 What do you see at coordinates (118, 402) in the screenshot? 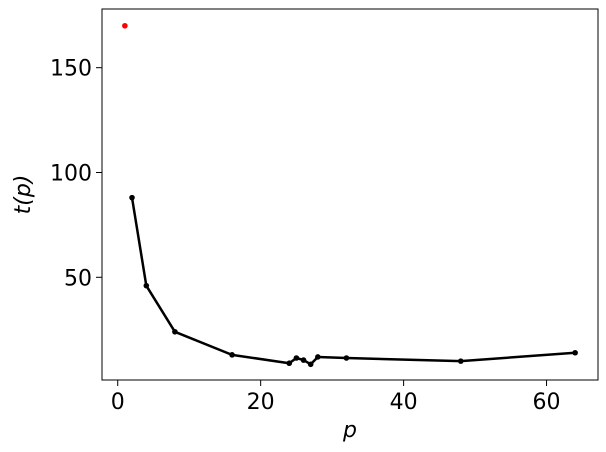
I see `x-tick-label: 0` at bounding box center [118, 402].